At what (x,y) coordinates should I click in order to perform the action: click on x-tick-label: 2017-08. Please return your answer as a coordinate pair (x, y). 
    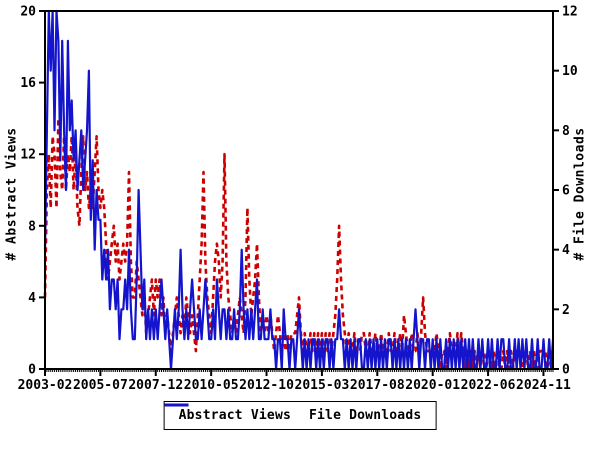
    Looking at the image, I should click on (377, 385).